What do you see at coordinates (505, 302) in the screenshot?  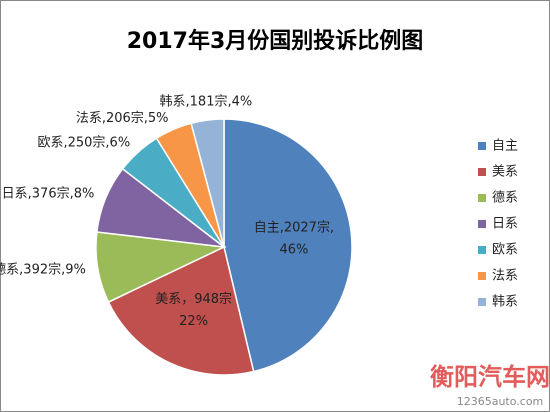 I see `legend-label: 韩系` at bounding box center [505, 302].